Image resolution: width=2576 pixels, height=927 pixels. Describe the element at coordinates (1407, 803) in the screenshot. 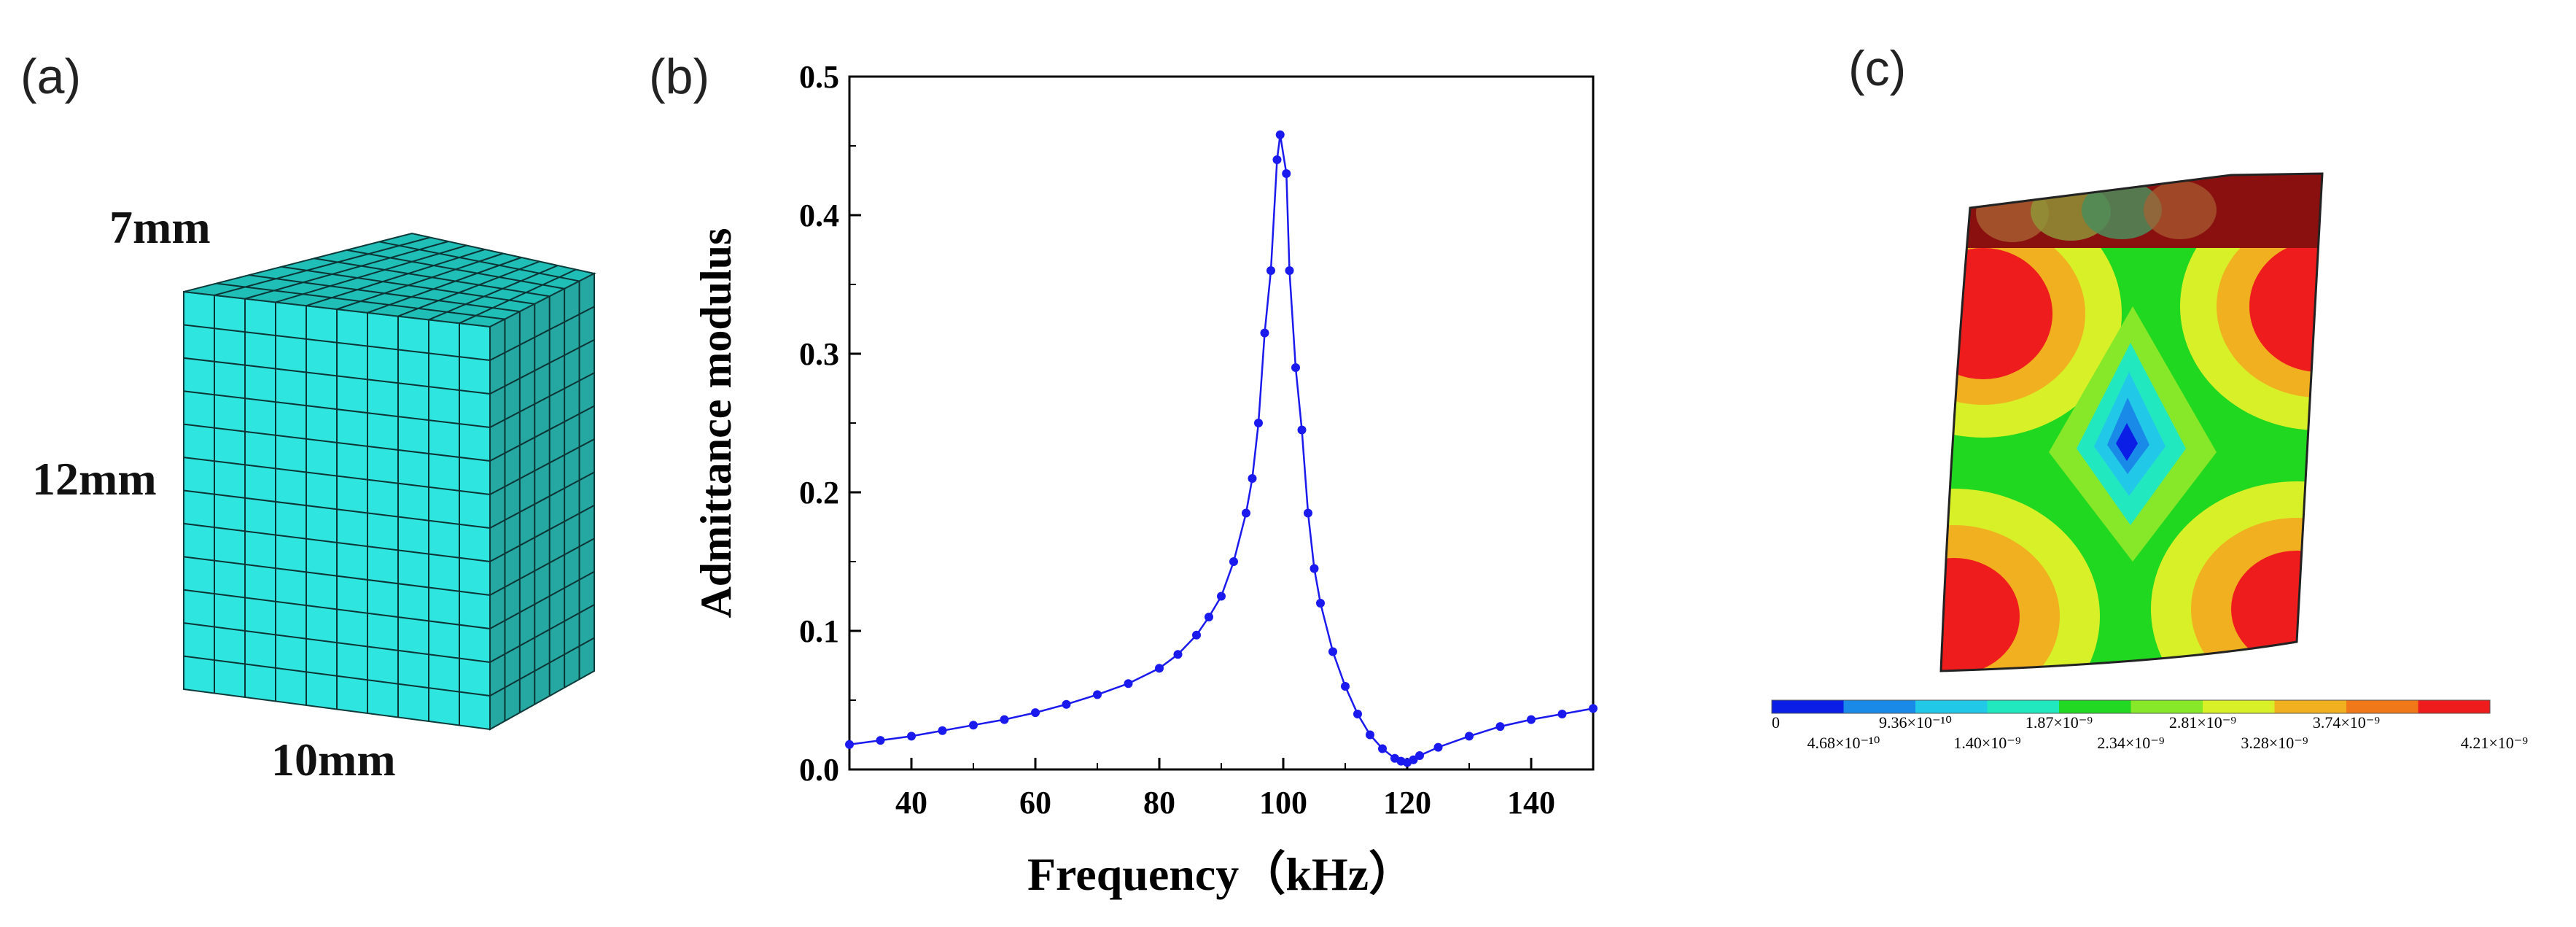

I see `x-tick-label: 120` at that location.